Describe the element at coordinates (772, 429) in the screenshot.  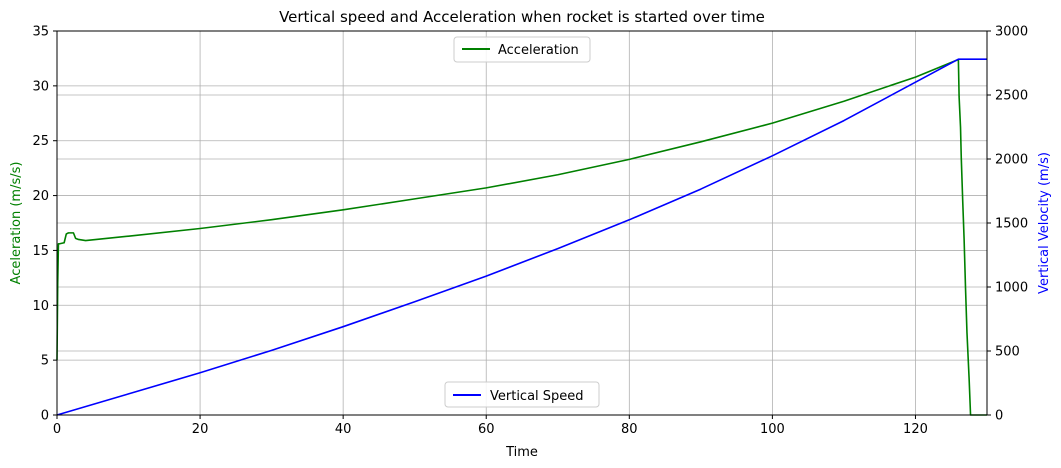
I see `x-tick-label: 100` at that location.